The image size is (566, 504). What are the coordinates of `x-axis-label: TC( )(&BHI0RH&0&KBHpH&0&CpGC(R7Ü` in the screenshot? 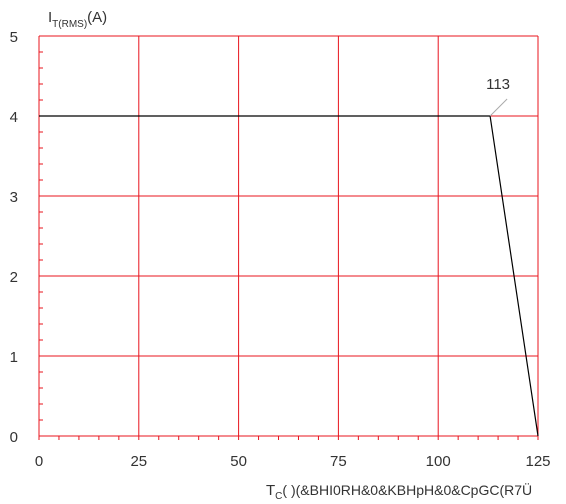 It's located at (399, 491).